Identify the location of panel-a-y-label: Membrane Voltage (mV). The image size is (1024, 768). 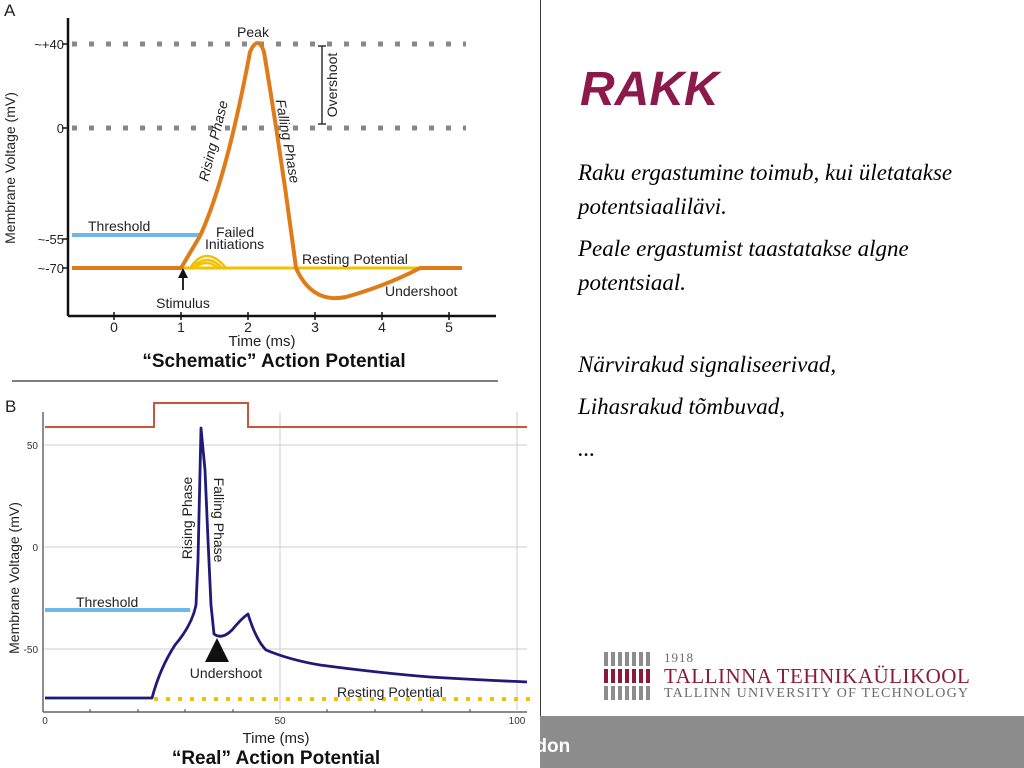
(10, 168).